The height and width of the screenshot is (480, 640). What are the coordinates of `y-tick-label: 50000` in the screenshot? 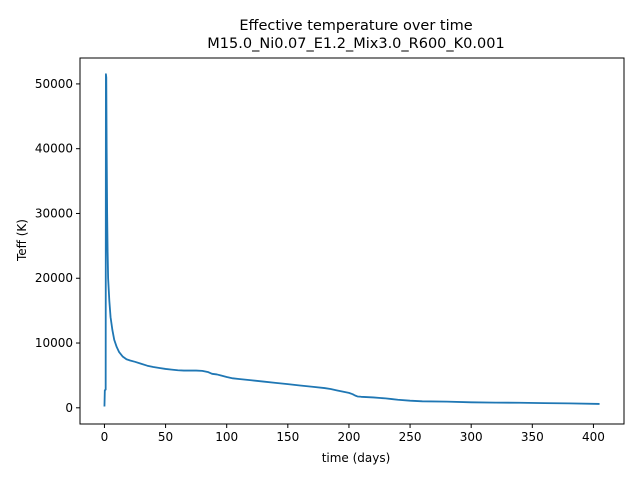 It's located at (54, 84).